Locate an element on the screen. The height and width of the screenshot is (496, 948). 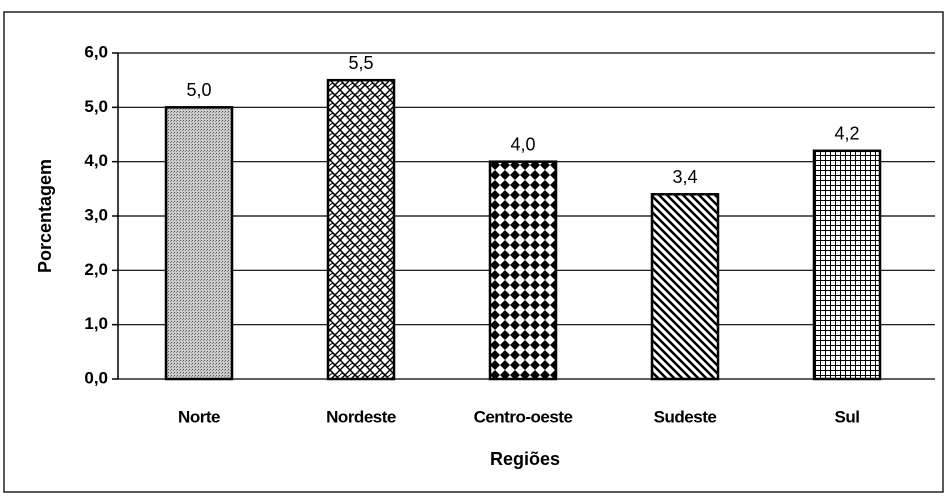
x-tick-label: Sudeste is located at coordinates (685, 416).